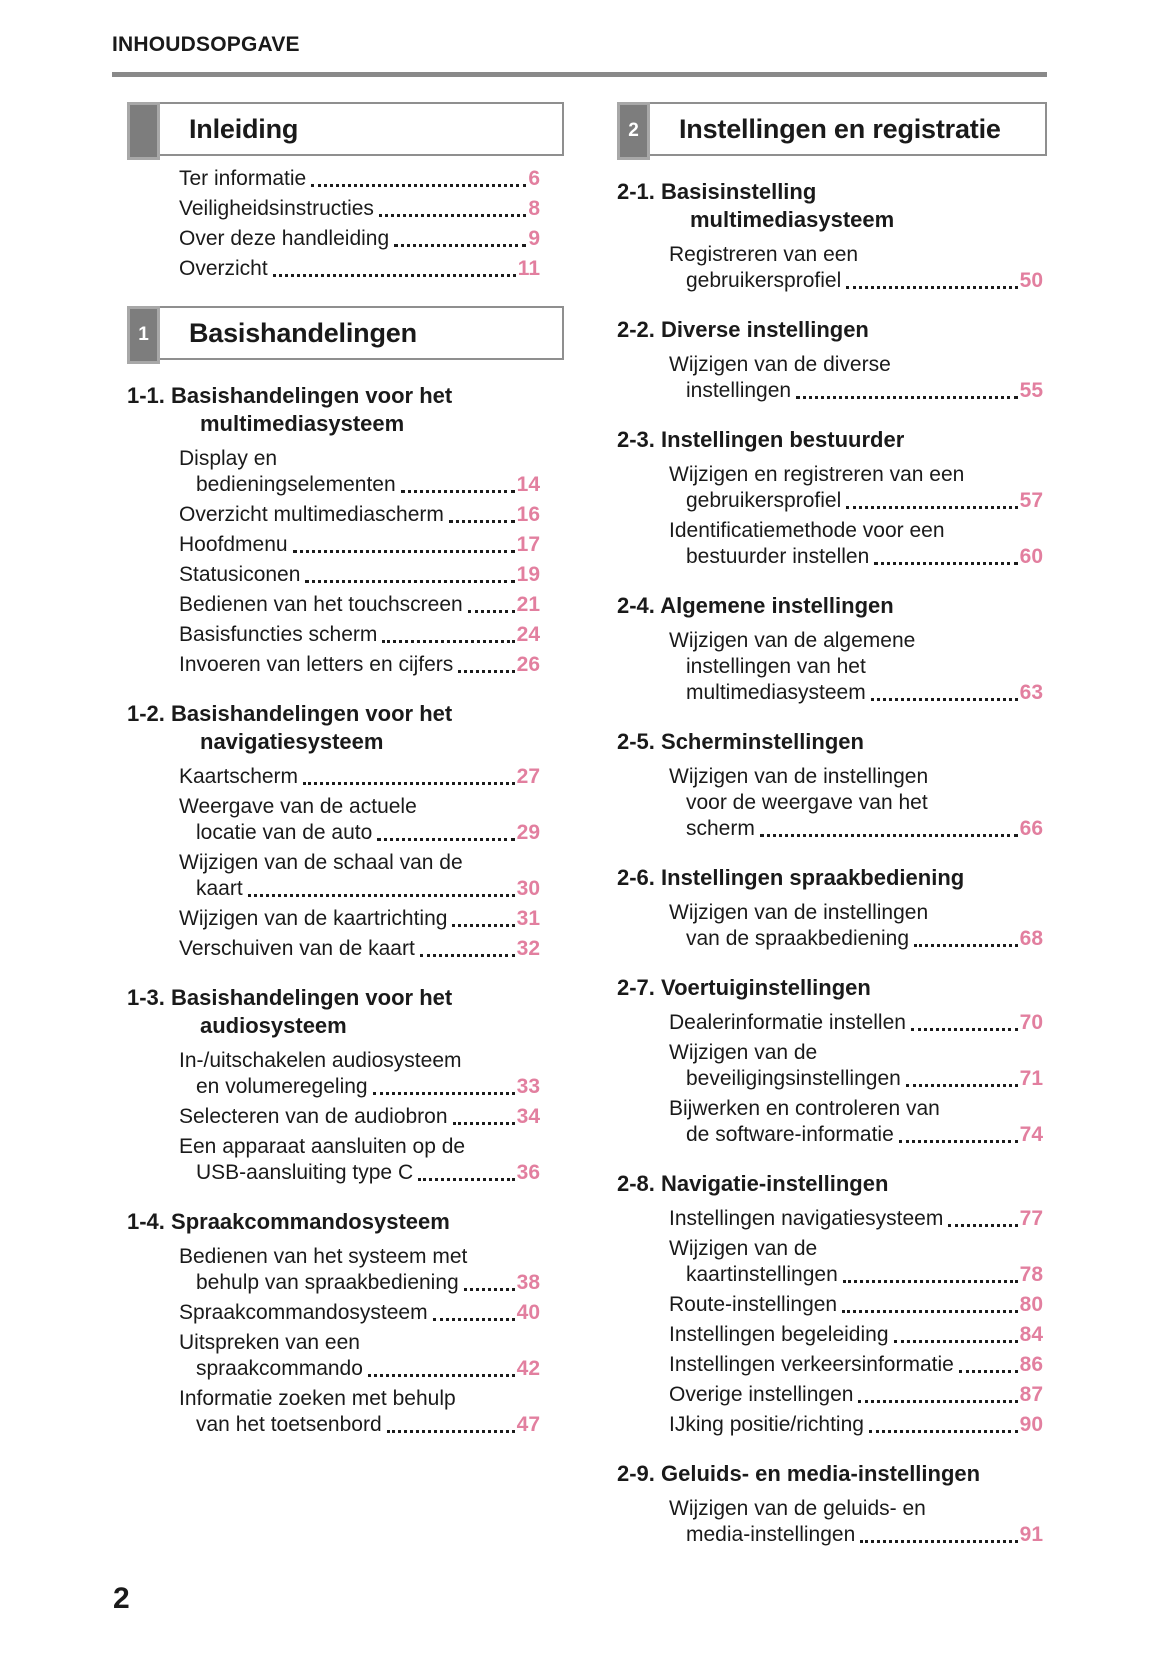  What do you see at coordinates (1031, 500) in the screenshot?
I see `page-ref: 57` at bounding box center [1031, 500].